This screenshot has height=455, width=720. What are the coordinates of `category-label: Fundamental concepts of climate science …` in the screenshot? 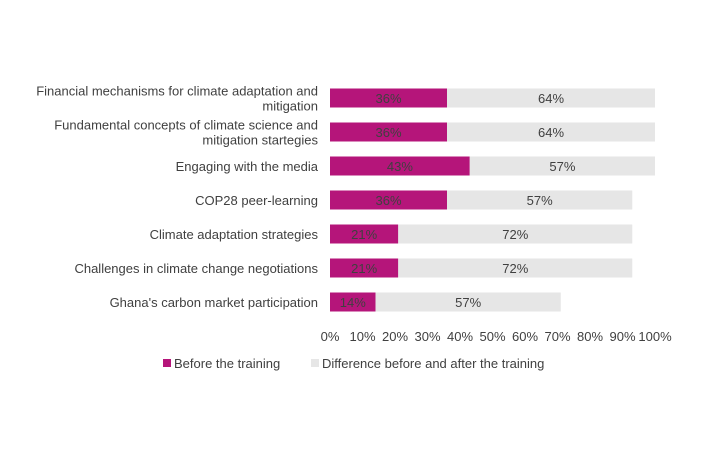 It's located at (186, 125).